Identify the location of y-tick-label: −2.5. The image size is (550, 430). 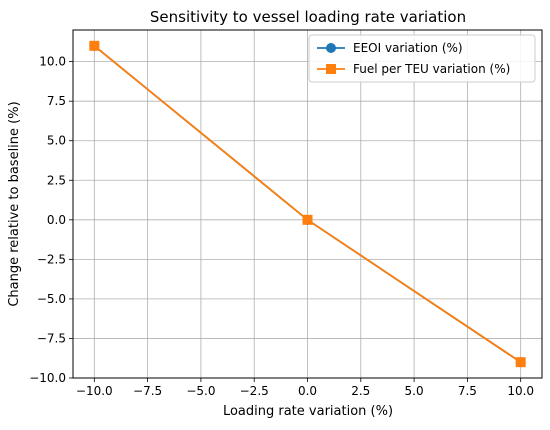
(51, 259).